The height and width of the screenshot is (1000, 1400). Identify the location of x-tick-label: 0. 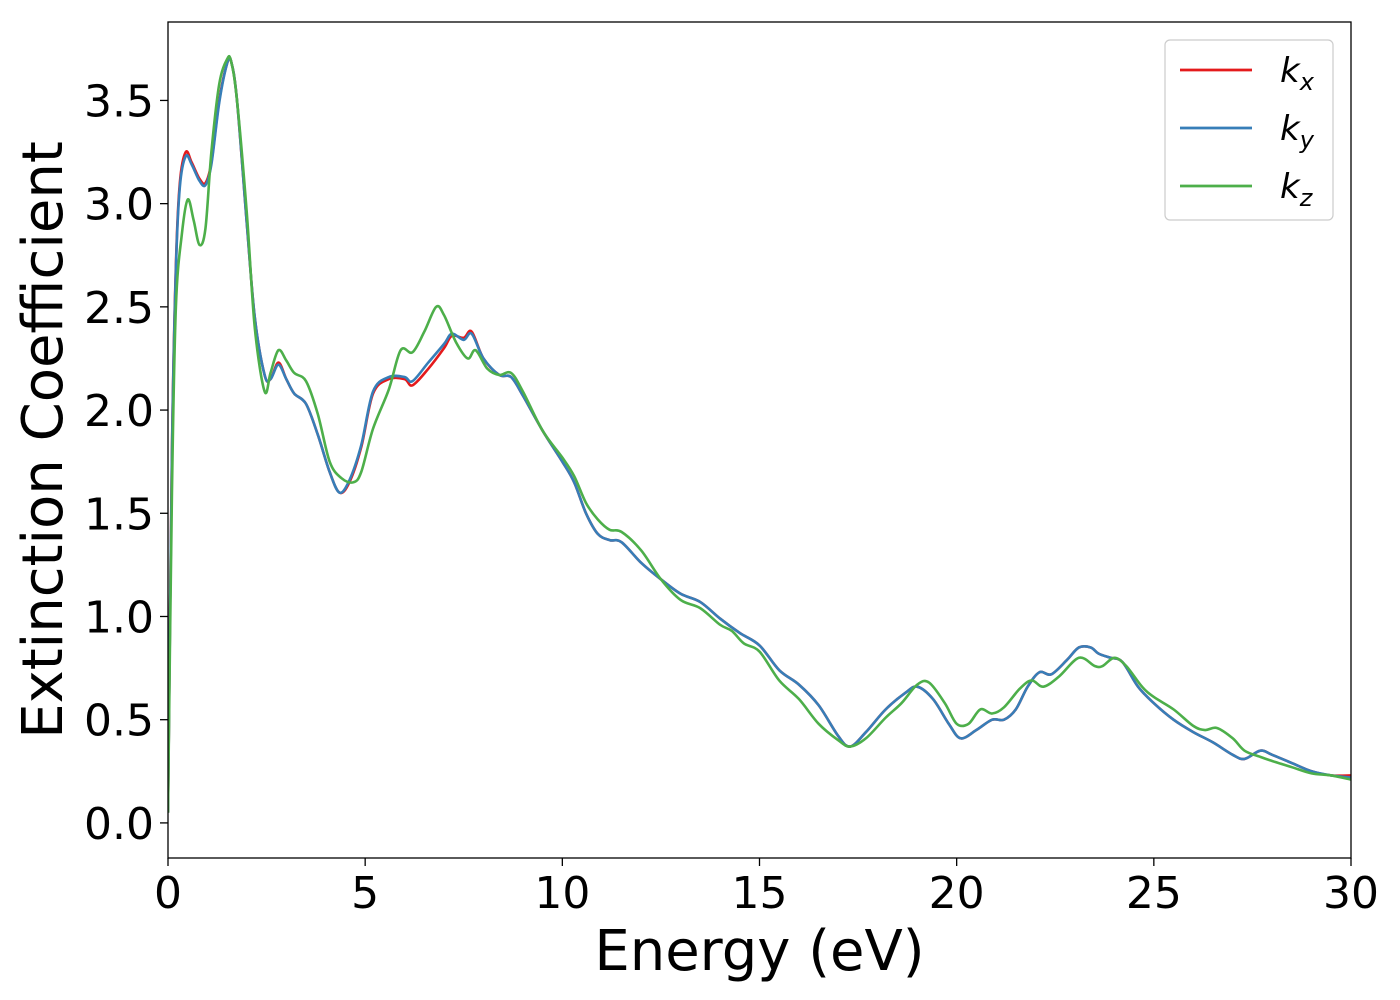
(168, 893).